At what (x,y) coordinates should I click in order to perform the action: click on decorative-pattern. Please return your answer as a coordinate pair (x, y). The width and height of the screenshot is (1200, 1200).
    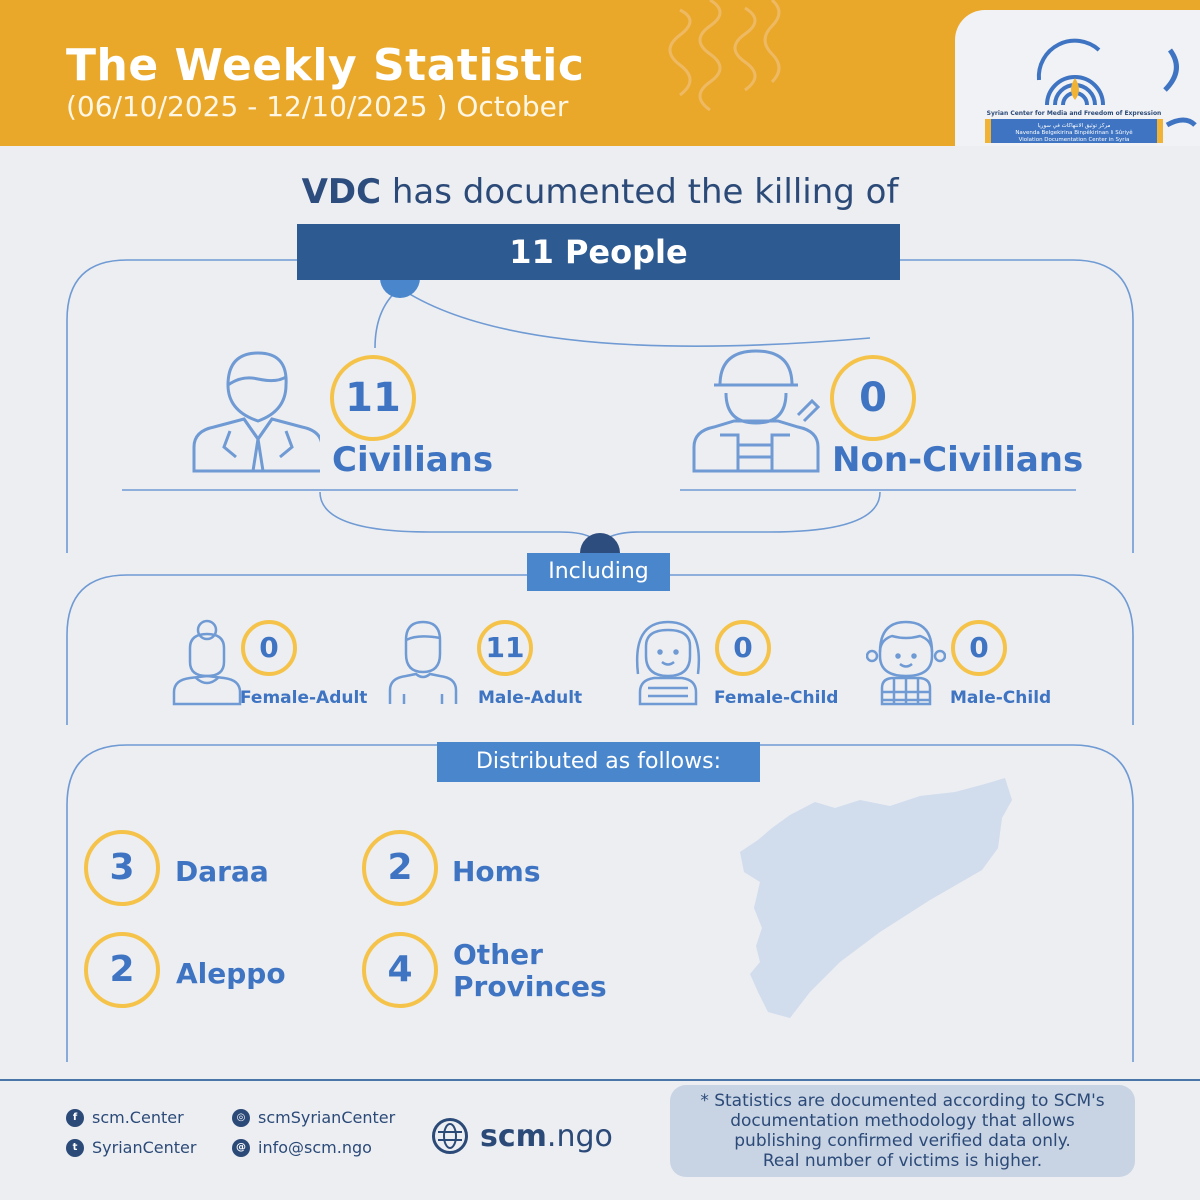
    Looking at the image, I should click on (724, 56).